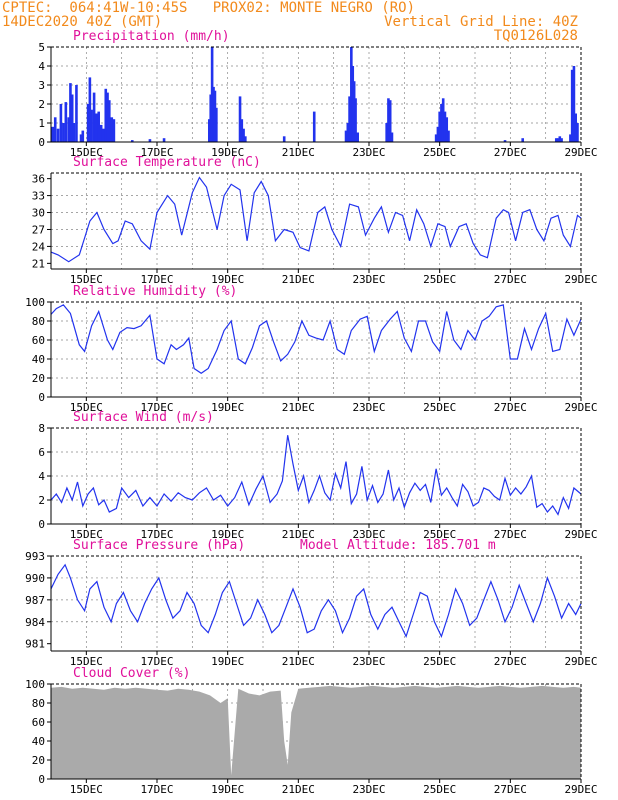 This screenshot has width=618, height=800. I want to click on header-model-code: TQ0126L028, so click(535, 36).